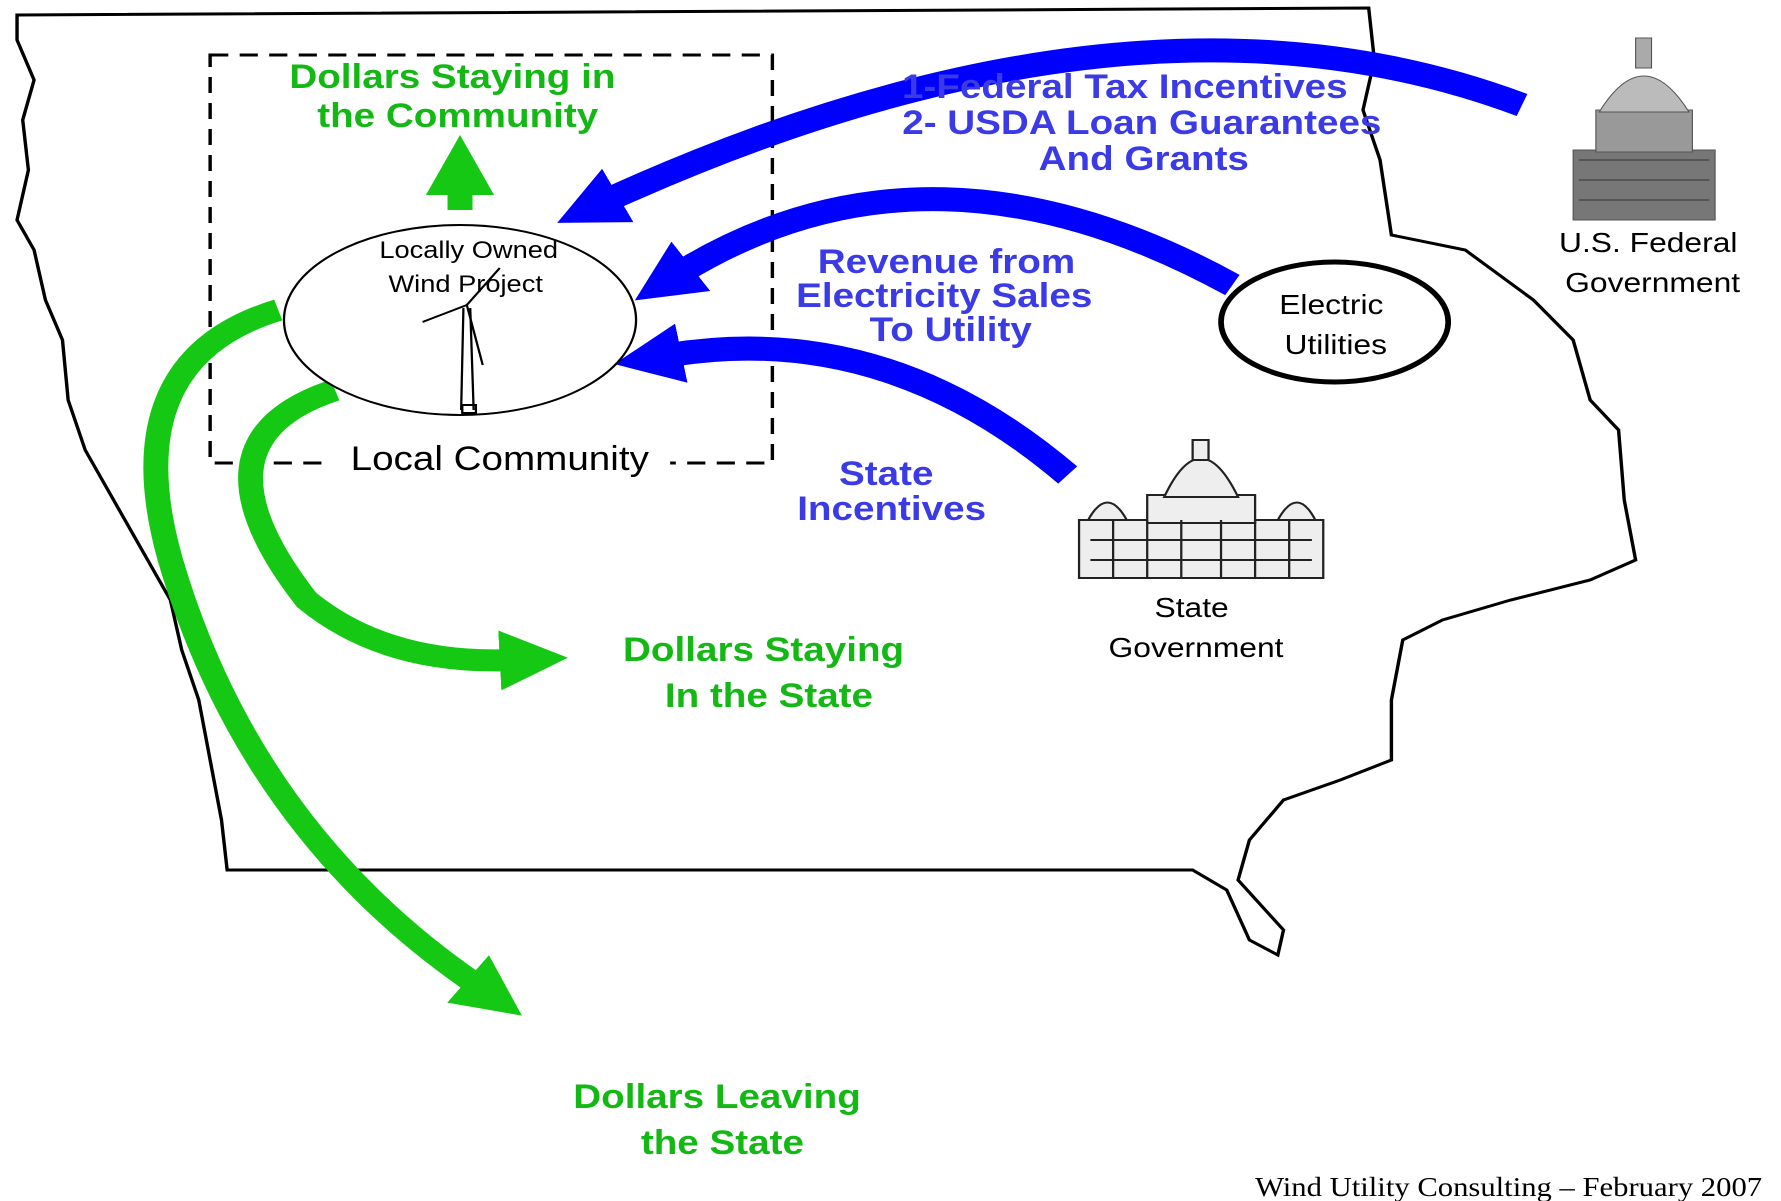  I want to click on text-line: Dollars Leaving, so click(717, 1096).